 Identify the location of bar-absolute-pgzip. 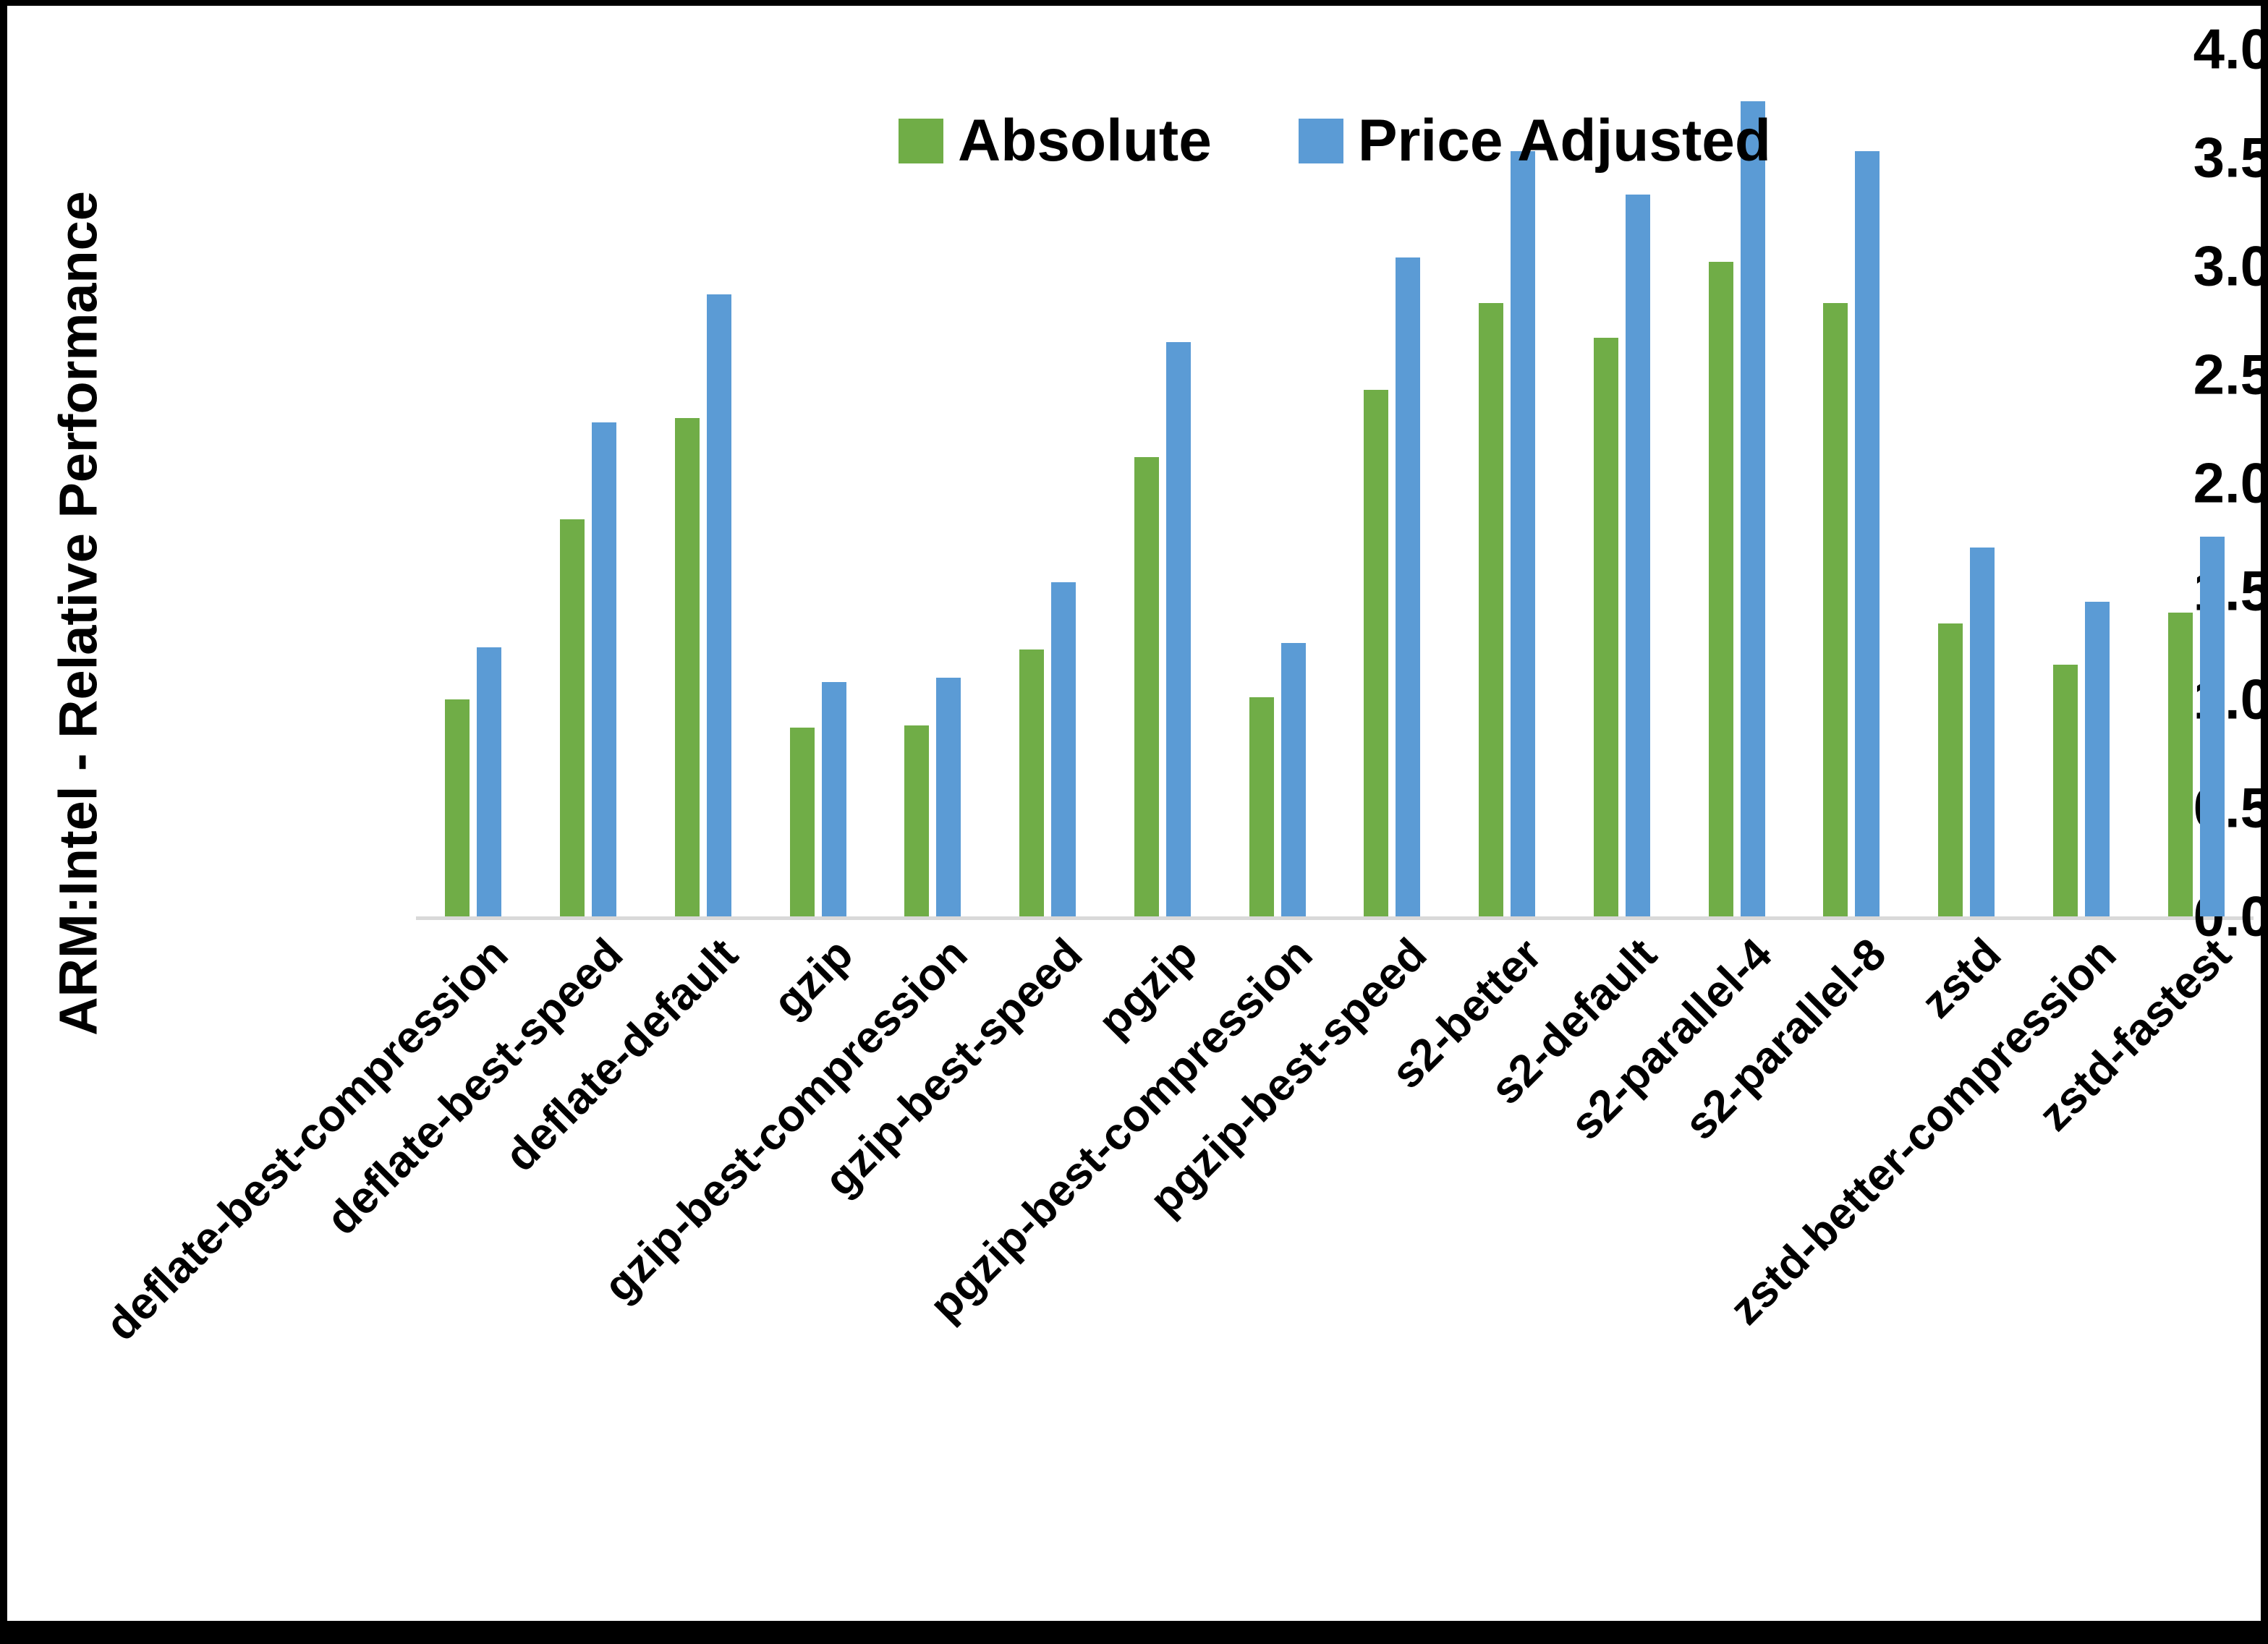
(1146, 686).